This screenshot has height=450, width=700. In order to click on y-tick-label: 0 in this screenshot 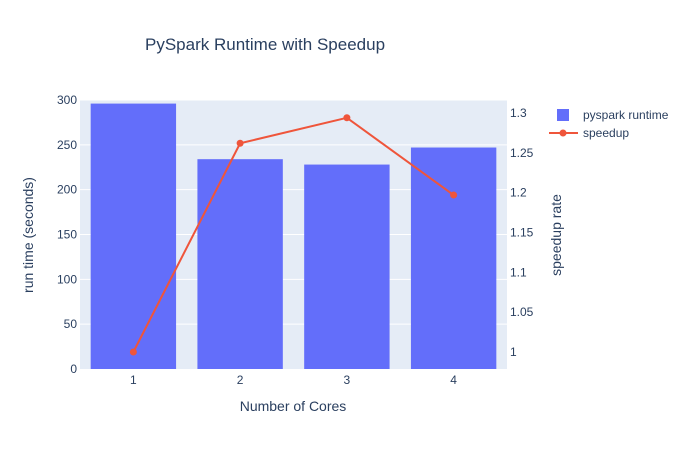, I will do `click(73, 369)`.